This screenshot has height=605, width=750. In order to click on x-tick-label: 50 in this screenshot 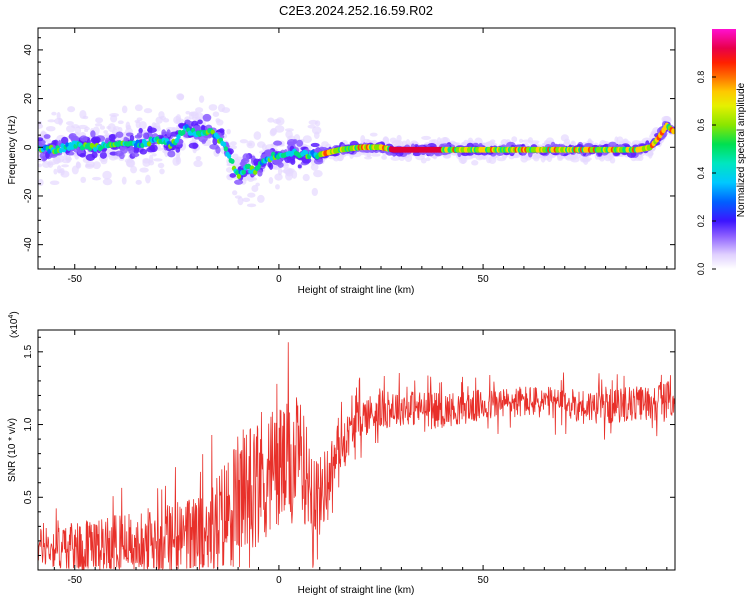, I will do `click(484, 279)`.